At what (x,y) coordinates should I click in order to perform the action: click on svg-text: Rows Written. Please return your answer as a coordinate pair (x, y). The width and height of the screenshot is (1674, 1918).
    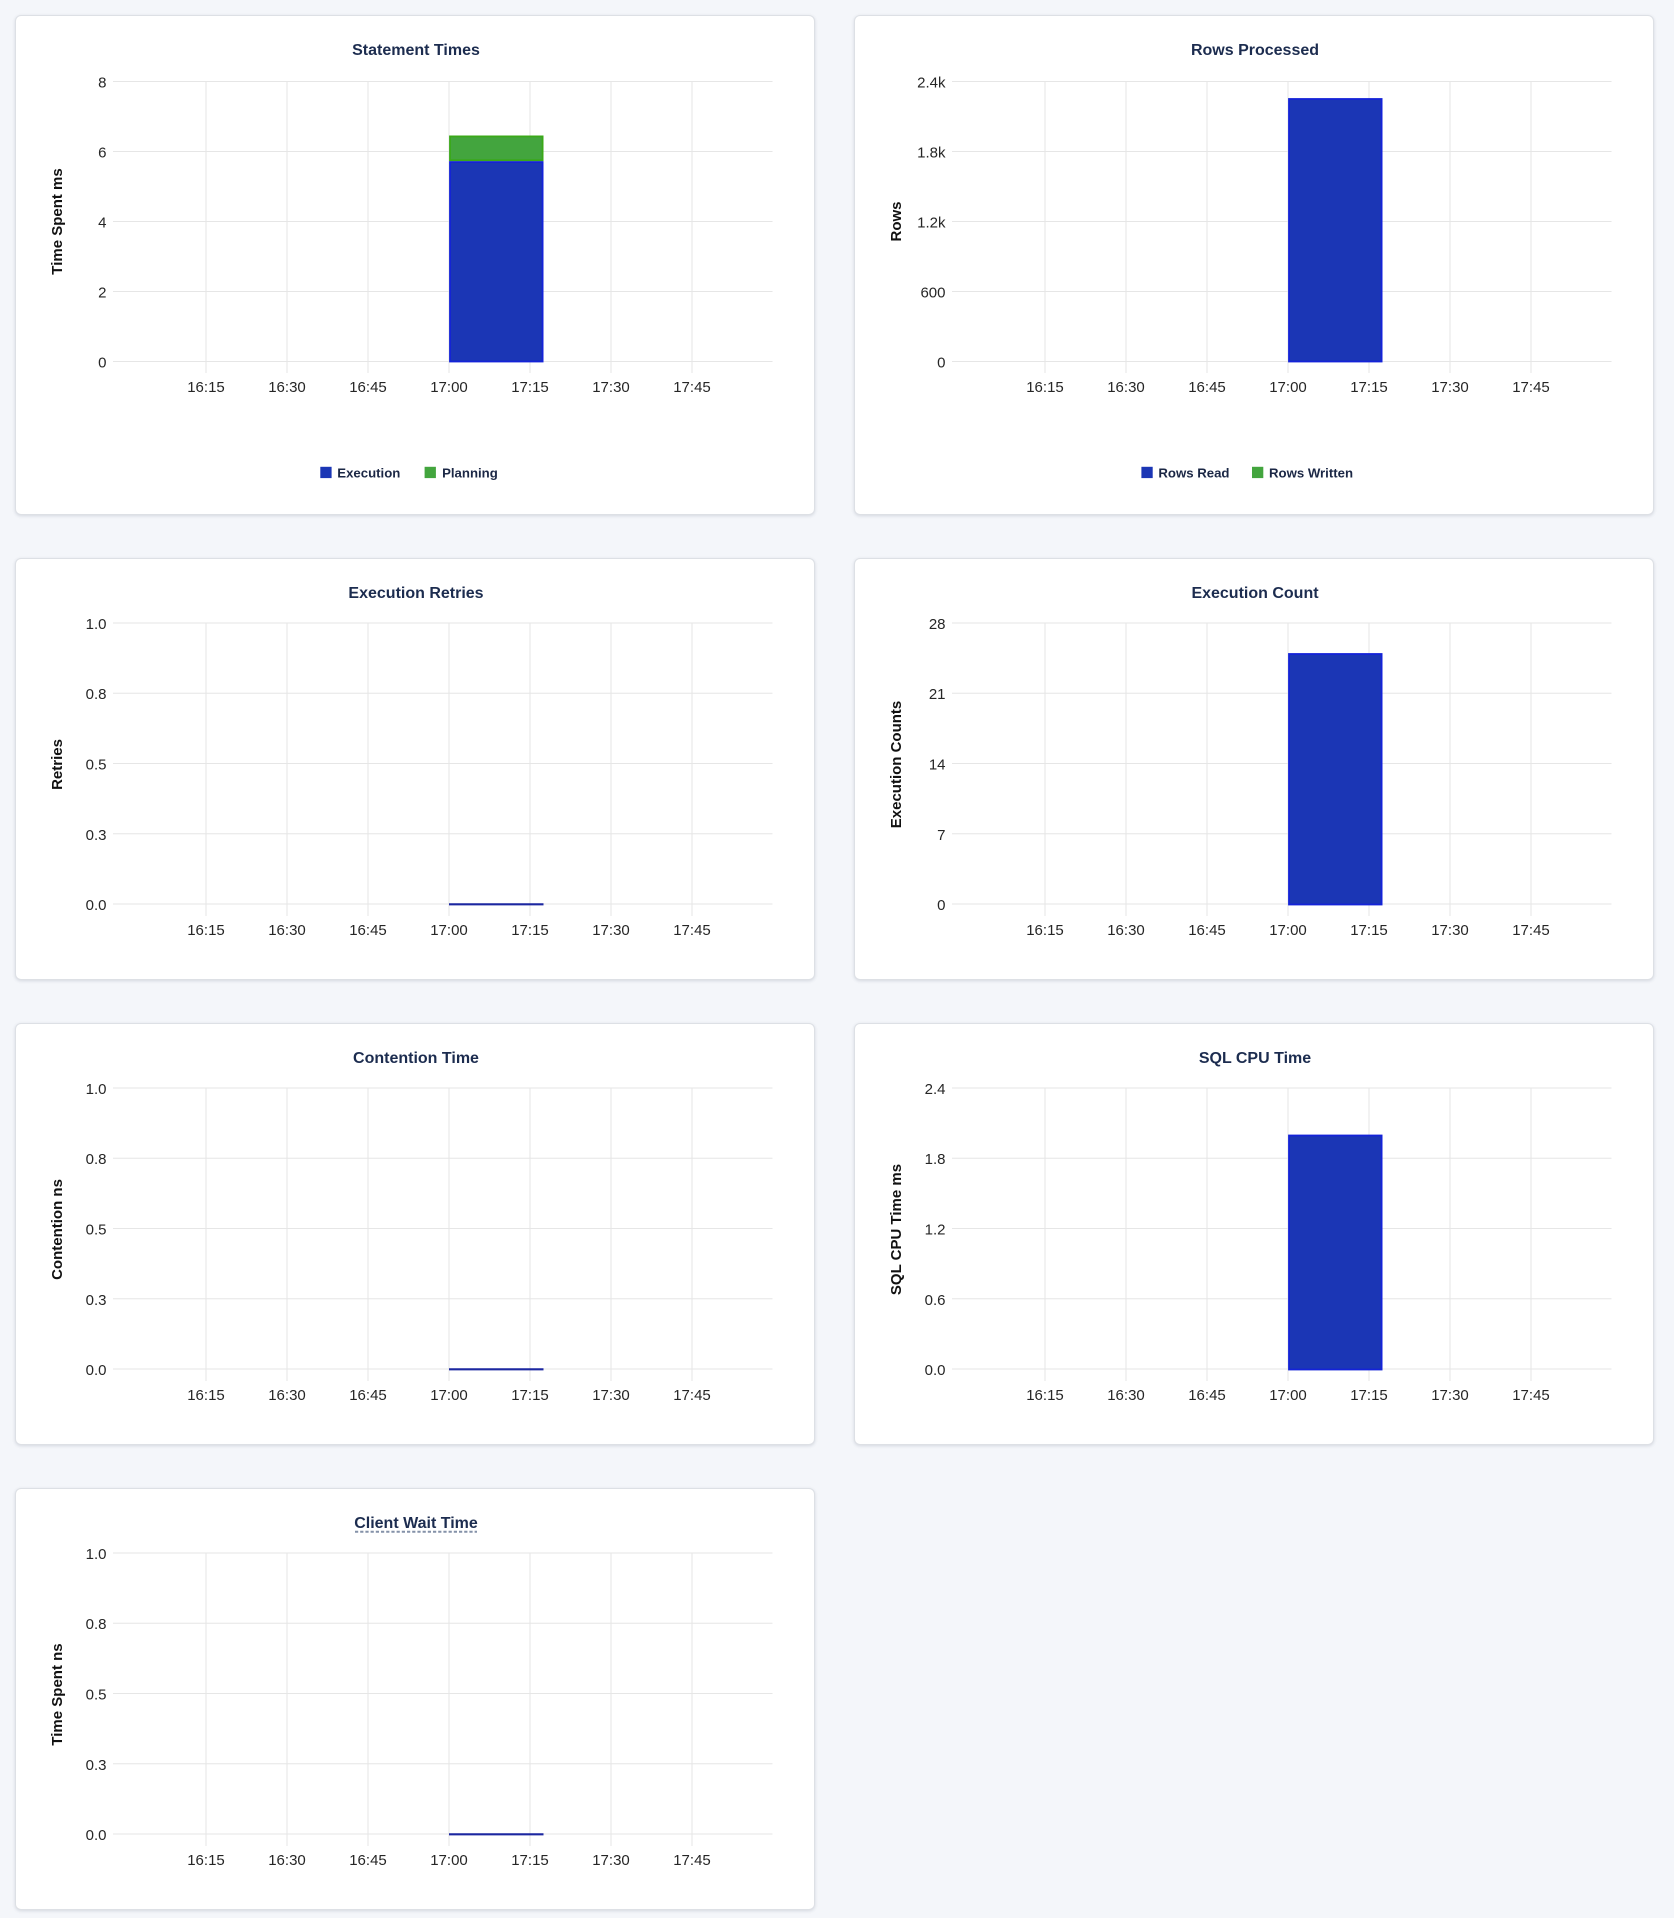
    Looking at the image, I should click on (1311, 472).